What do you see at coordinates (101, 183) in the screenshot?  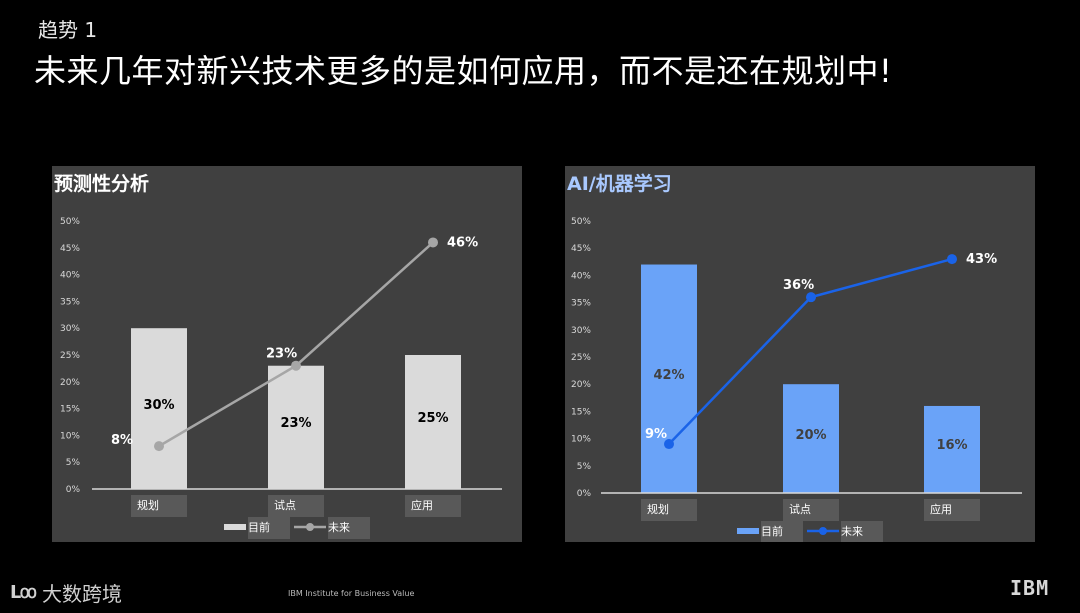 I see `chart-title: 预测性分析` at bounding box center [101, 183].